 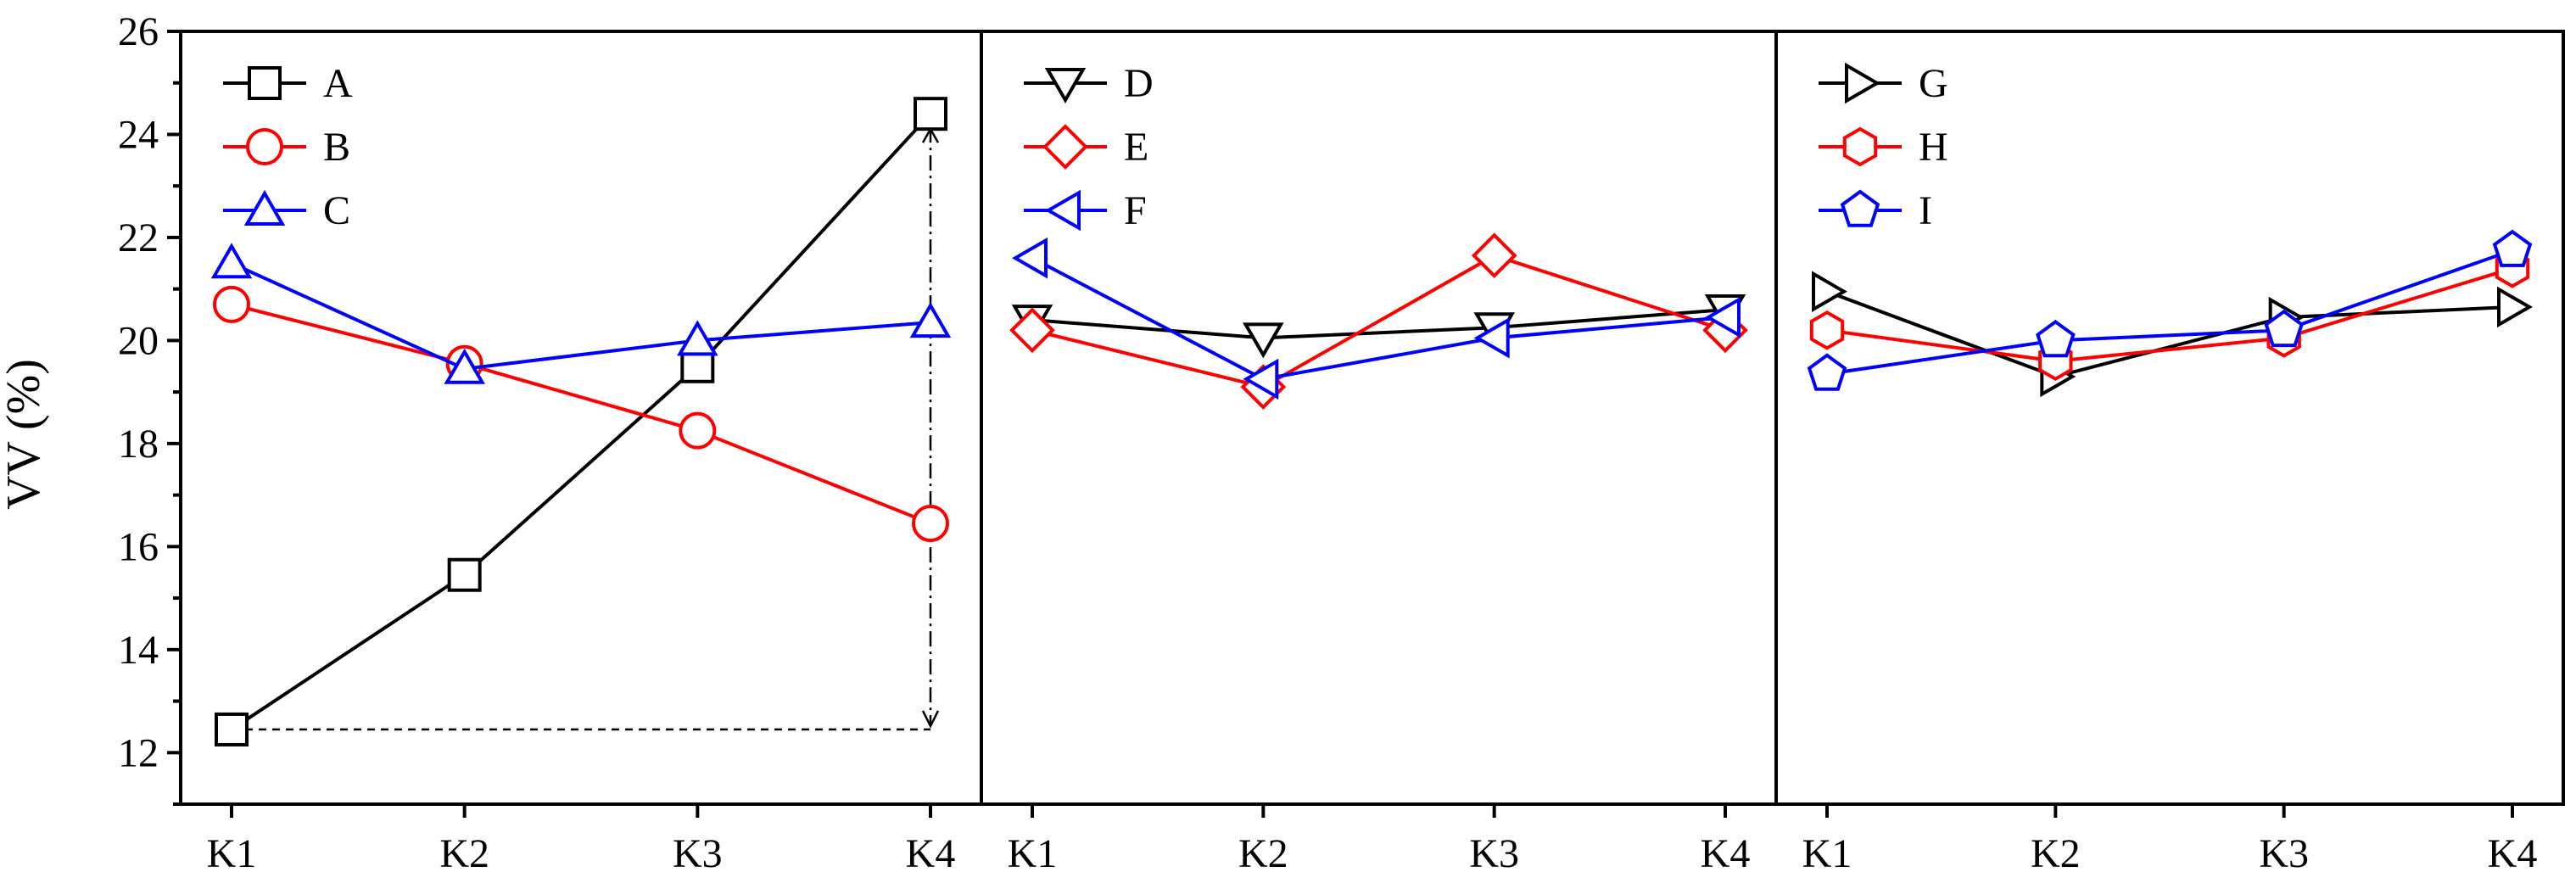 What do you see at coordinates (1925, 210) in the screenshot?
I see `legend-label-I: I` at bounding box center [1925, 210].